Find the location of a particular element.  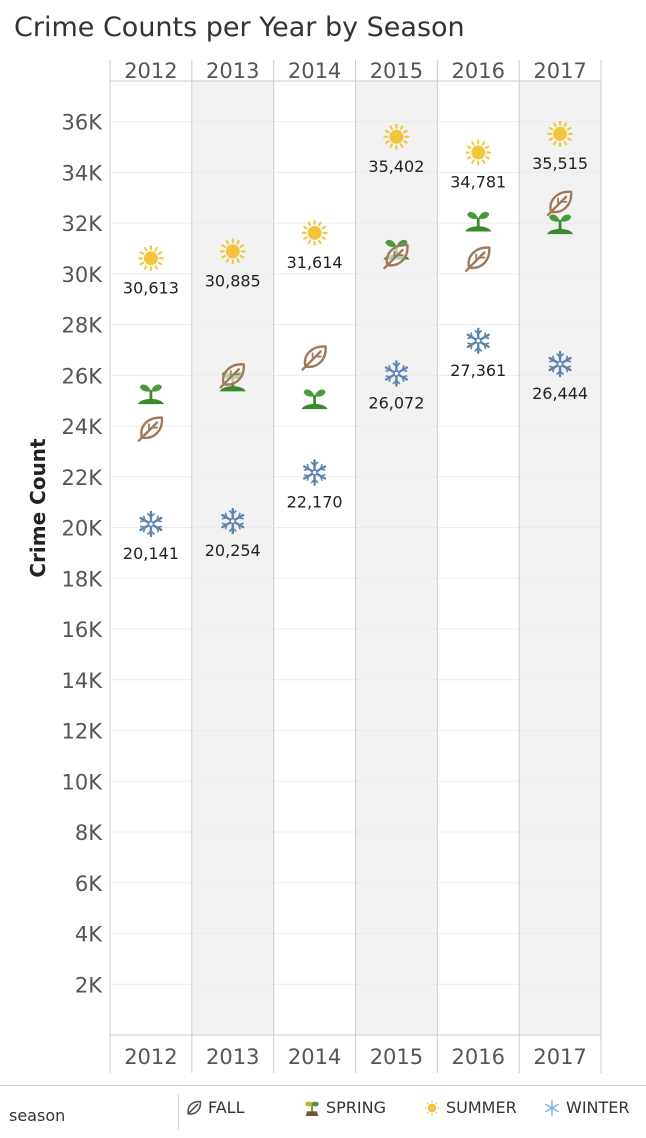

point-winter-2013 is located at coordinates (233, 521).